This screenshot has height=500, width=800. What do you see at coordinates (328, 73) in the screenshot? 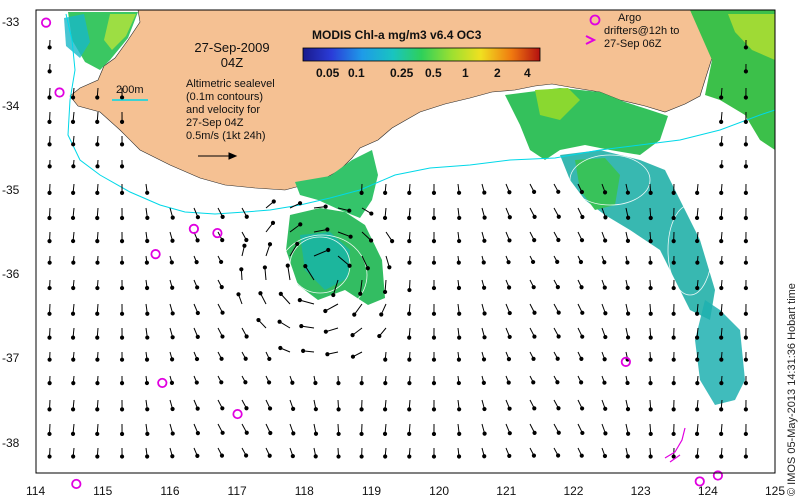
I see `colorbar-tick-label: 0.05` at bounding box center [328, 73].